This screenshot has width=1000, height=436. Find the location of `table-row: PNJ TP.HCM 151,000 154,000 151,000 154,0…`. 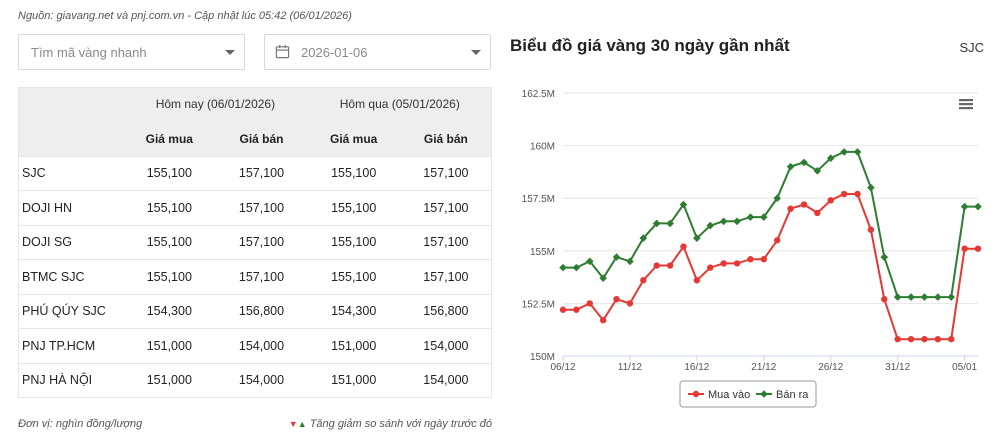

table-row: PNJ TP.HCM 151,000 154,000 151,000 154,0… is located at coordinates (255, 346).